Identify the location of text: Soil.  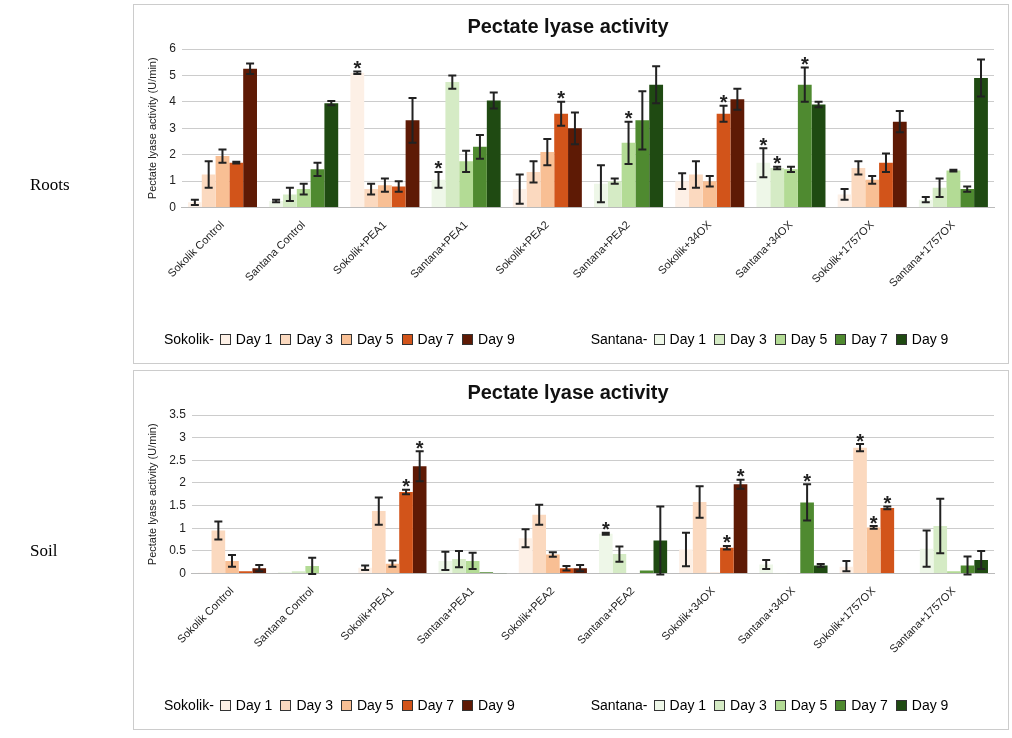
(44, 551).